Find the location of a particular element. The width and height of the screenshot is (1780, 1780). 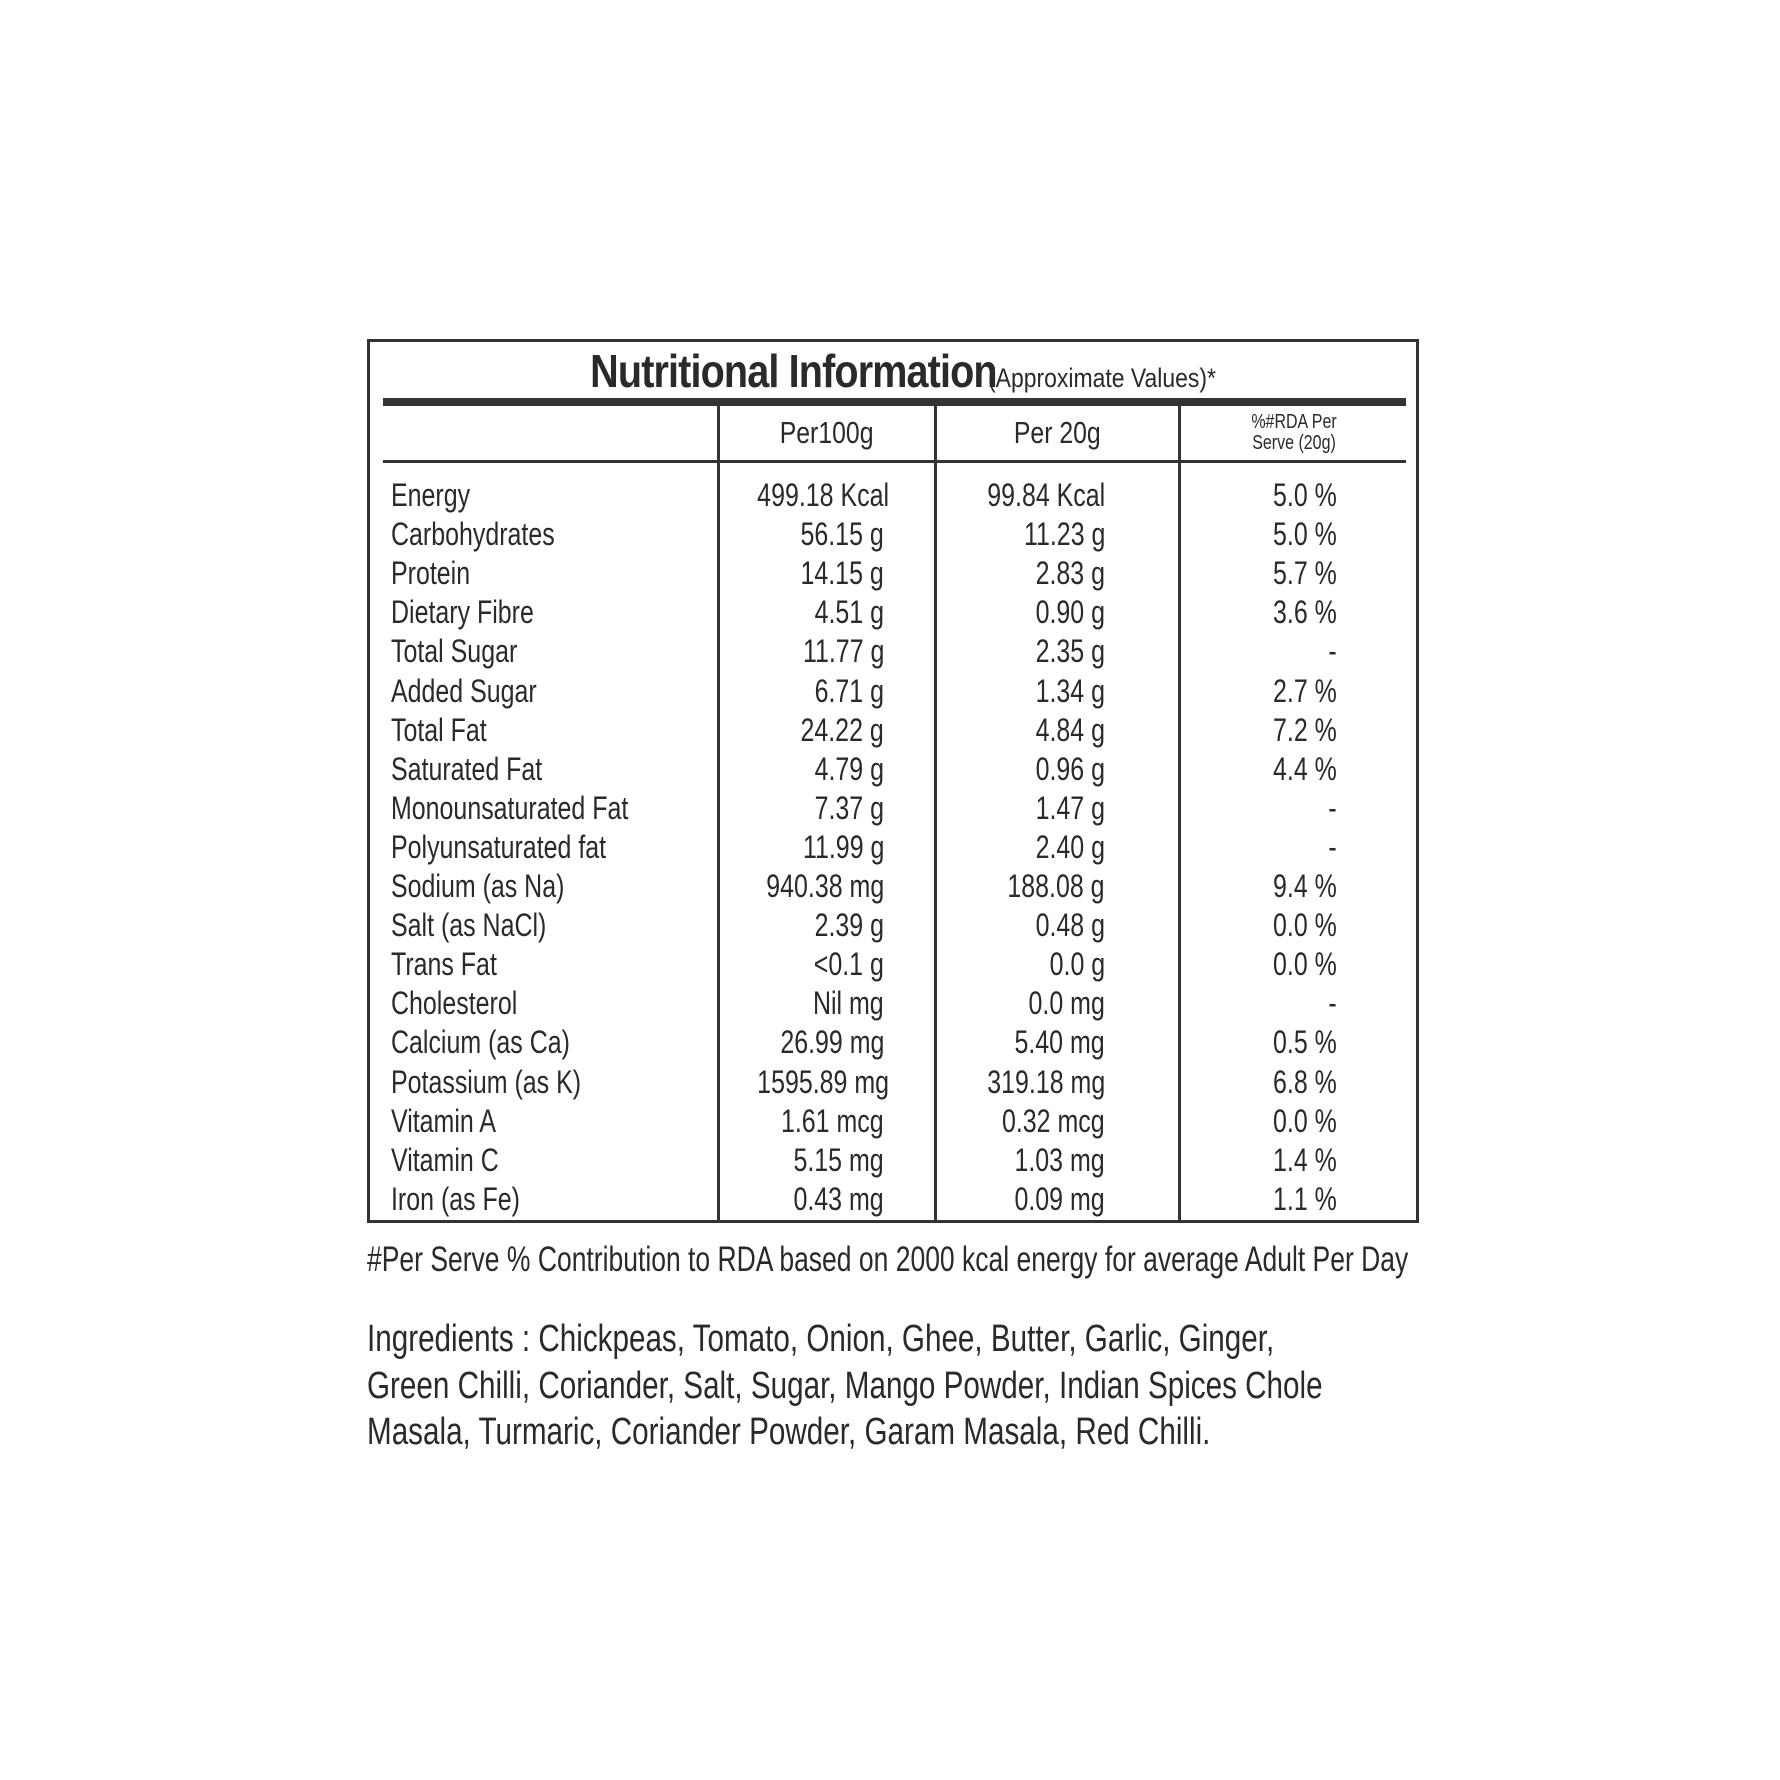

cell-rda: 5.0 % is located at coordinates (1259, 534).